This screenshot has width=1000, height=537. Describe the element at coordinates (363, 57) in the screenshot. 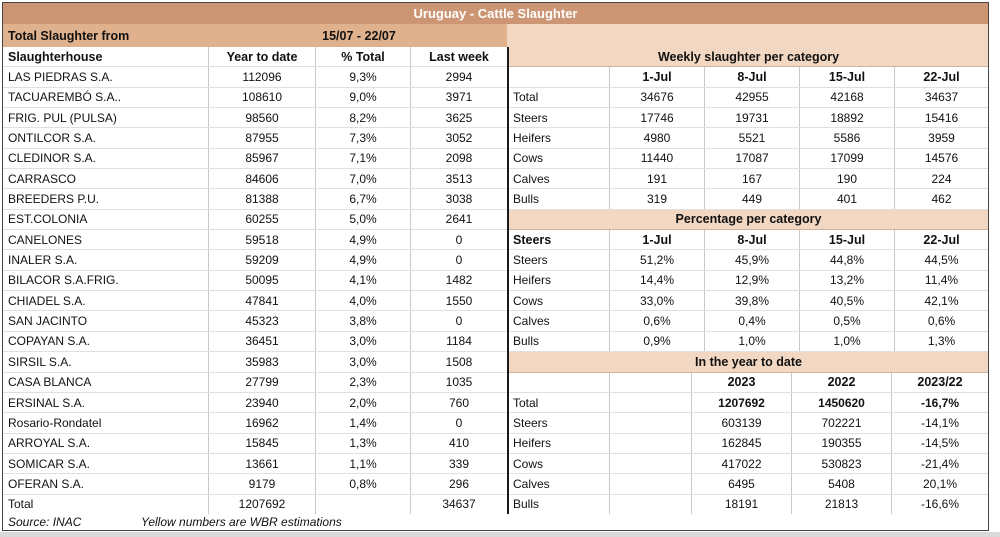

I see `column-header: % Total` at that location.